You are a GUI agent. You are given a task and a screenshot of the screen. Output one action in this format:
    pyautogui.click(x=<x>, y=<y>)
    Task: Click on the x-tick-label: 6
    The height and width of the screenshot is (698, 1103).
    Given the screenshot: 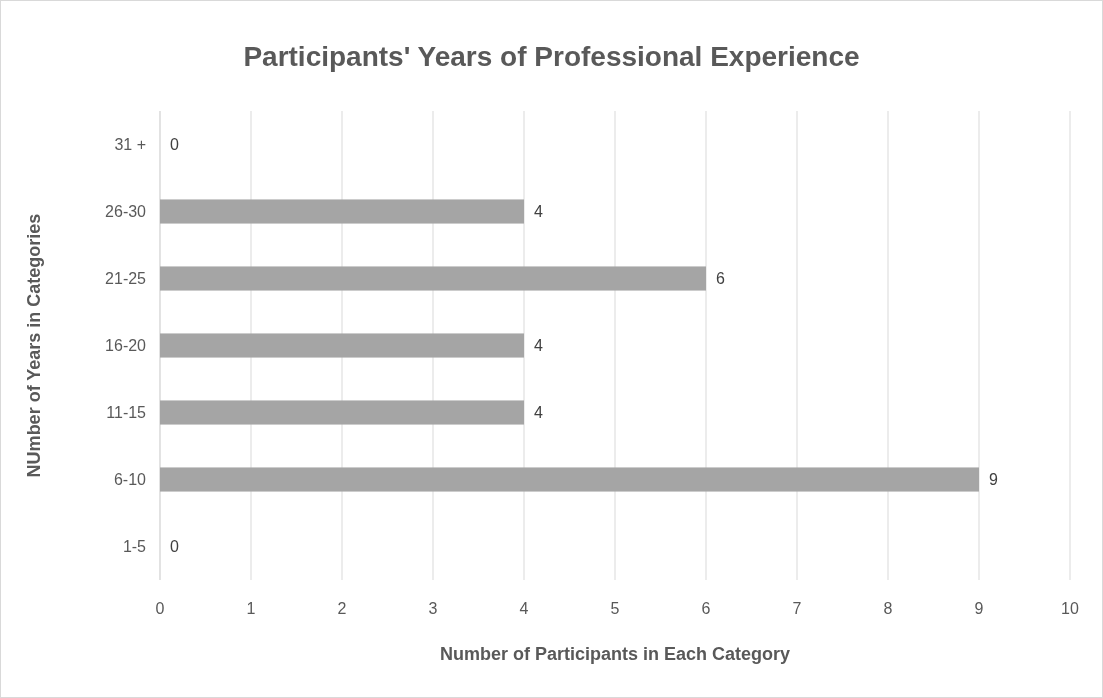 What is the action you would take?
    pyautogui.click(x=706, y=608)
    